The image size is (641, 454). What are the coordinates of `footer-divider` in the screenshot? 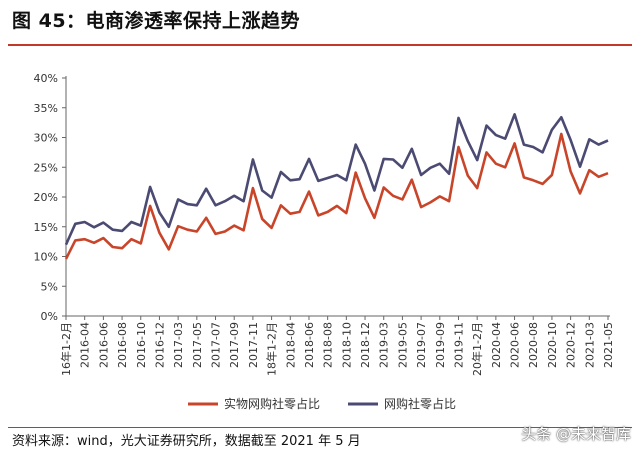 It's located at (320, 427).